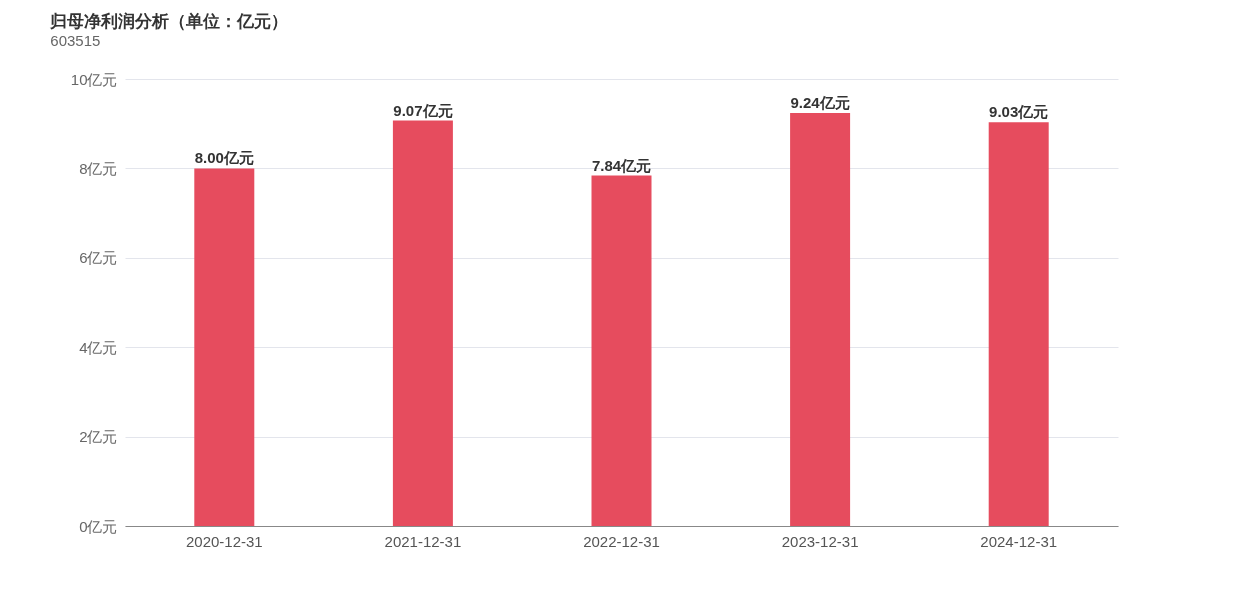 This screenshot has height=596, width=1242. Describe the element at coordinates (224, 158) in the screenshot. I see `text: 8.00亿元` at that location.